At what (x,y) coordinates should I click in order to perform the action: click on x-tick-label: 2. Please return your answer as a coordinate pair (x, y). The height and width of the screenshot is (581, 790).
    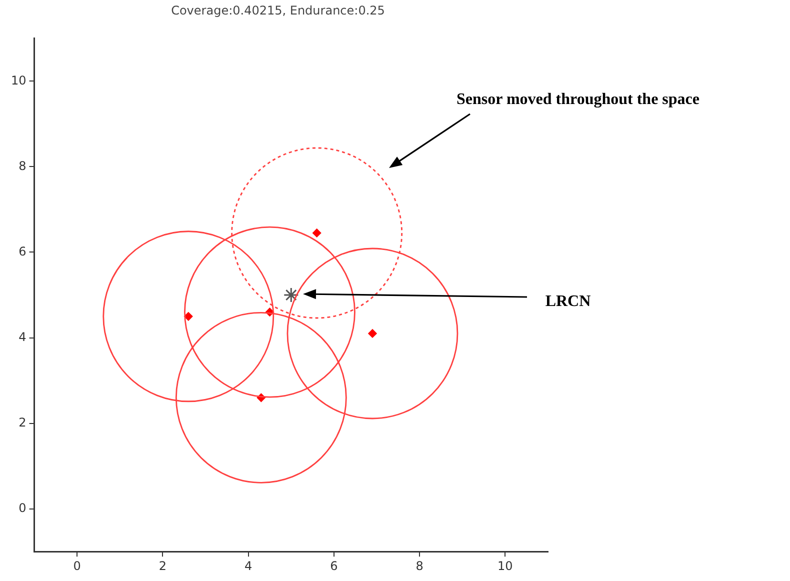
    Looking at the image, I should click on (162, 565).